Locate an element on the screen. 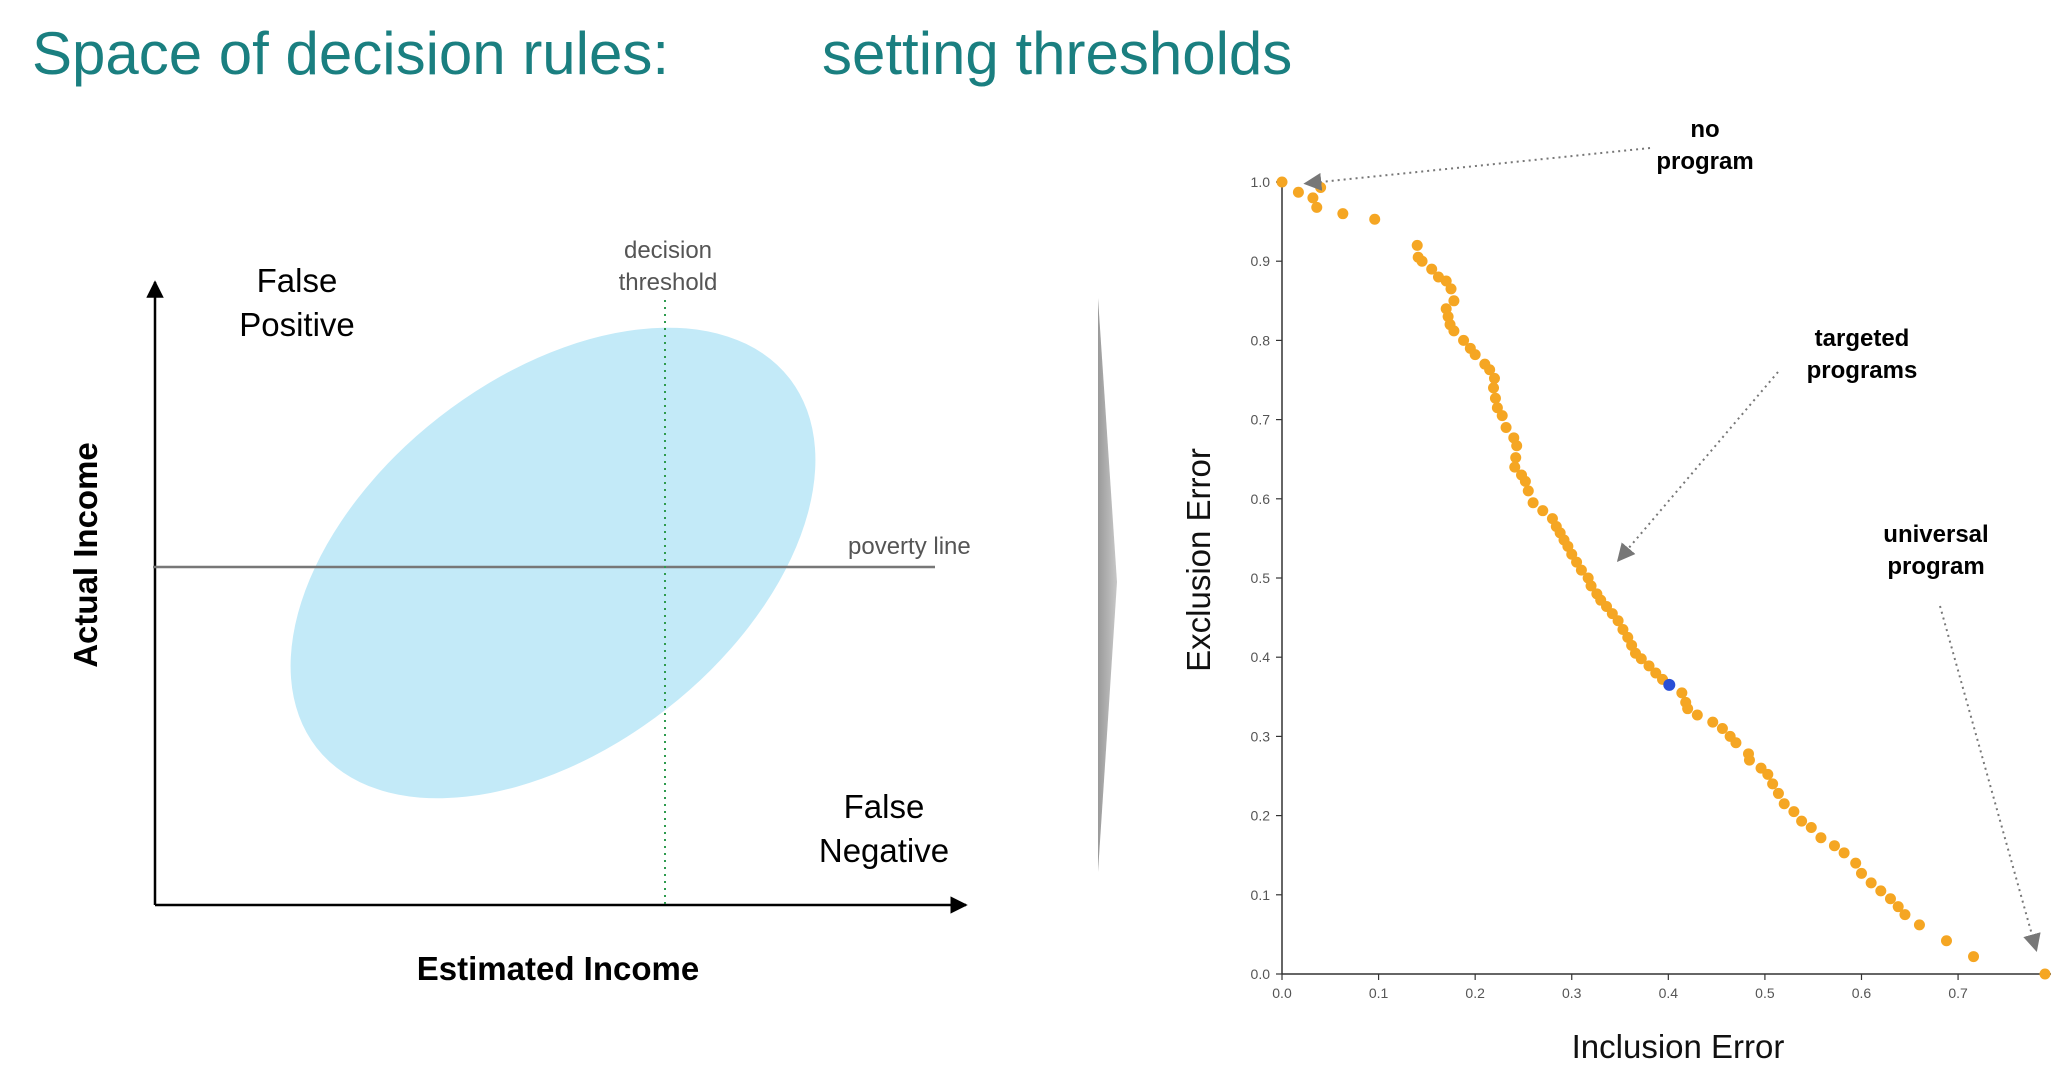 This screenshot has height=1086, width=2068. x-axis-label: Estimated Income is located at coordinates (558, 968).